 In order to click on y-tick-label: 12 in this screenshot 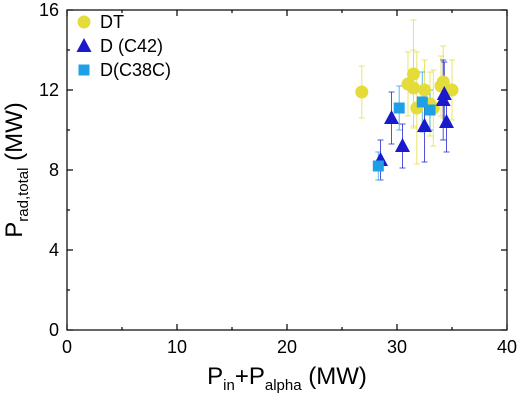, I will do `click(49, 90)`.